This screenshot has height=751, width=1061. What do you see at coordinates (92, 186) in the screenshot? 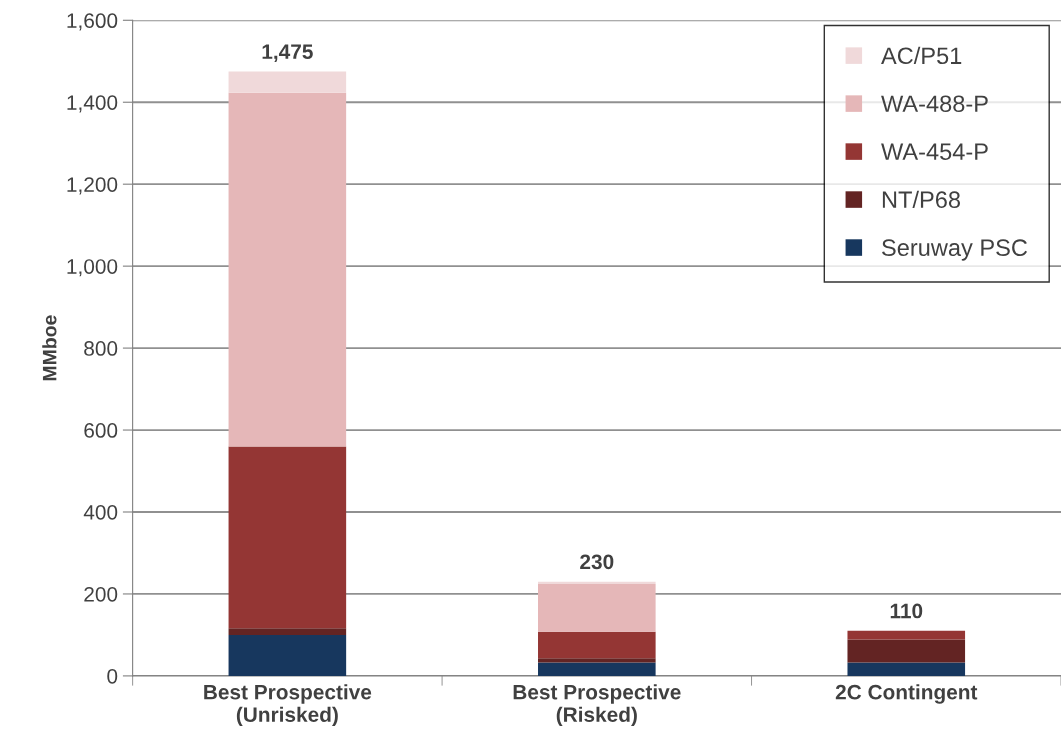
I see `y-tick-label: 1,200` at bounding box center [92, 186].